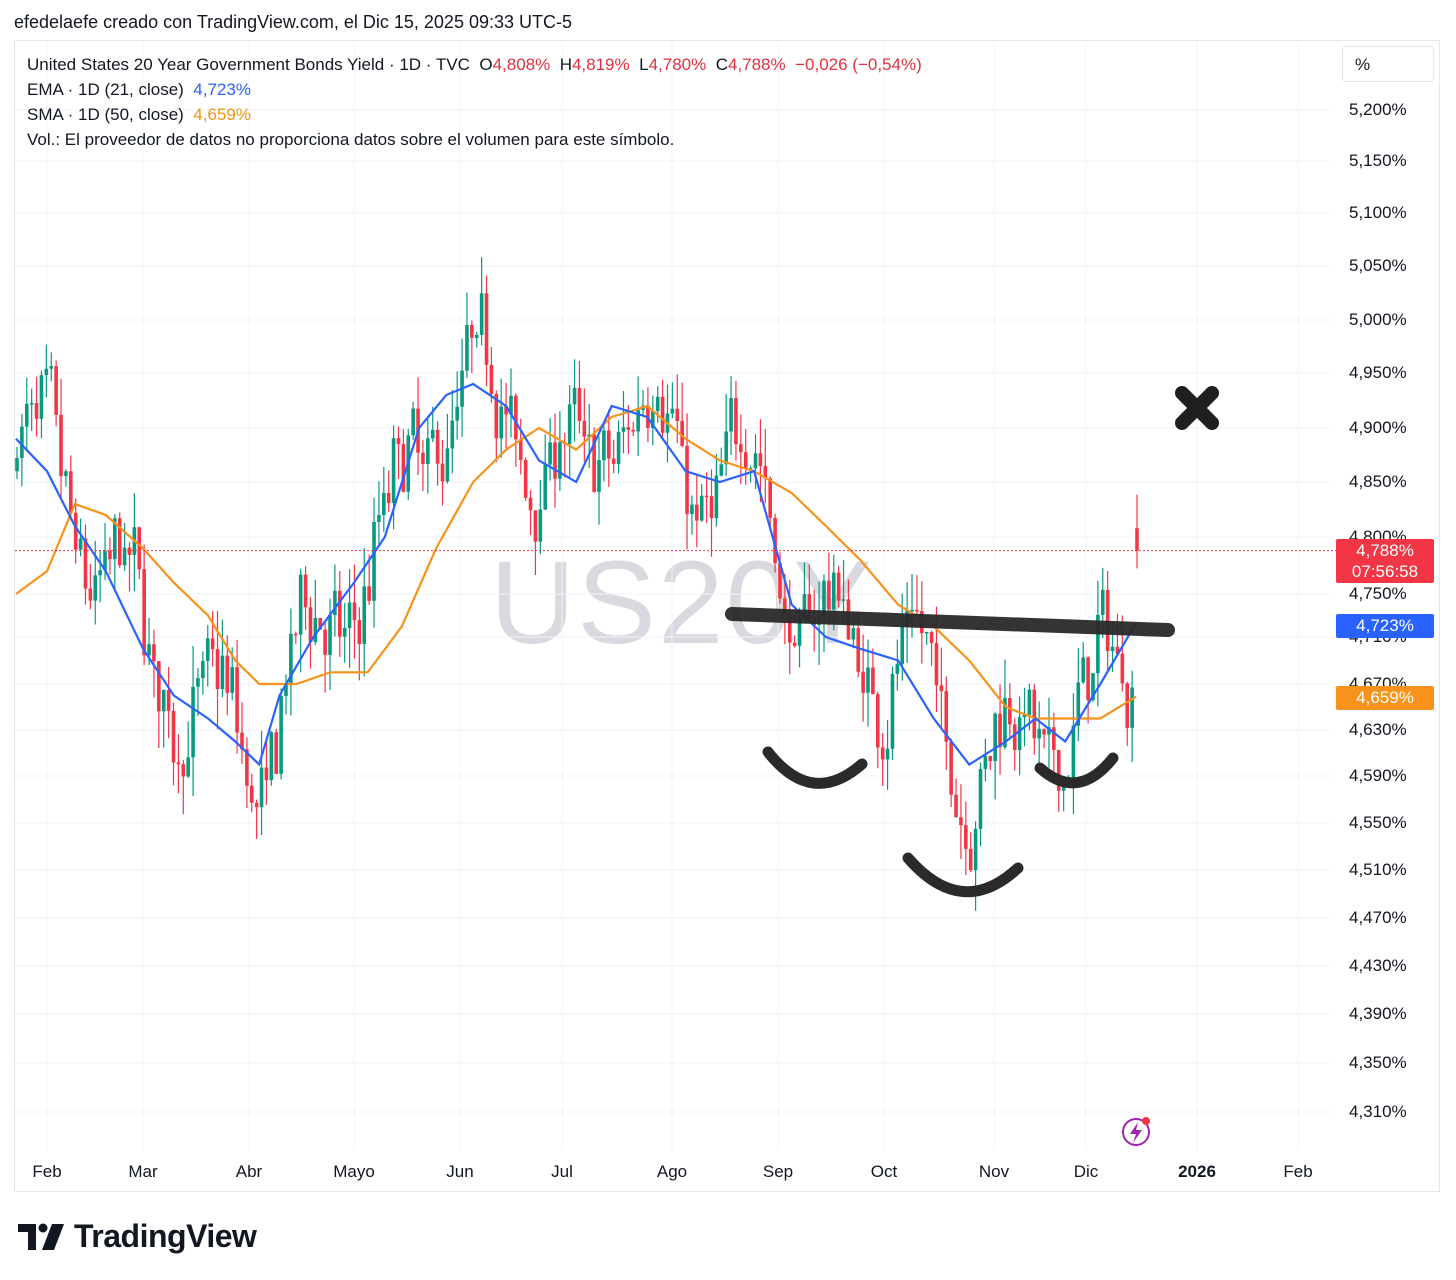  What do you see at coordinates (474, 89) in the screenshot?
I see `legend-ema-row: EMA · 1D (21, close) 4,723%` at bounding box center [474, 89].